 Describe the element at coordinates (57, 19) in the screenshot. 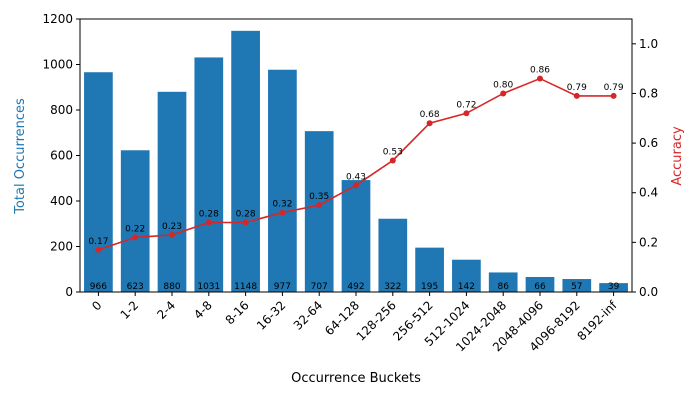

I see `y-left-tick-label: 1200` at that location.